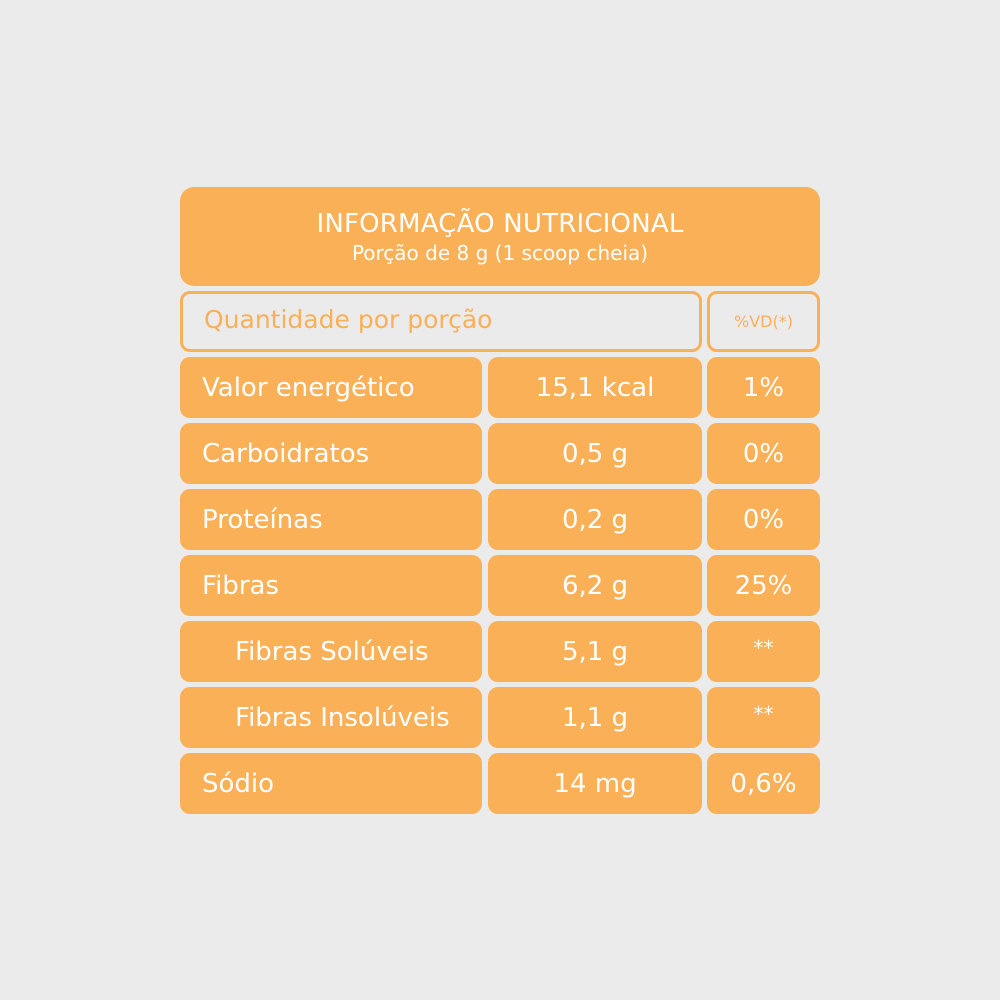  I want to click on nutrition-title: INFORMAÇÃO NUTRICIONAL, so click(500, 223).